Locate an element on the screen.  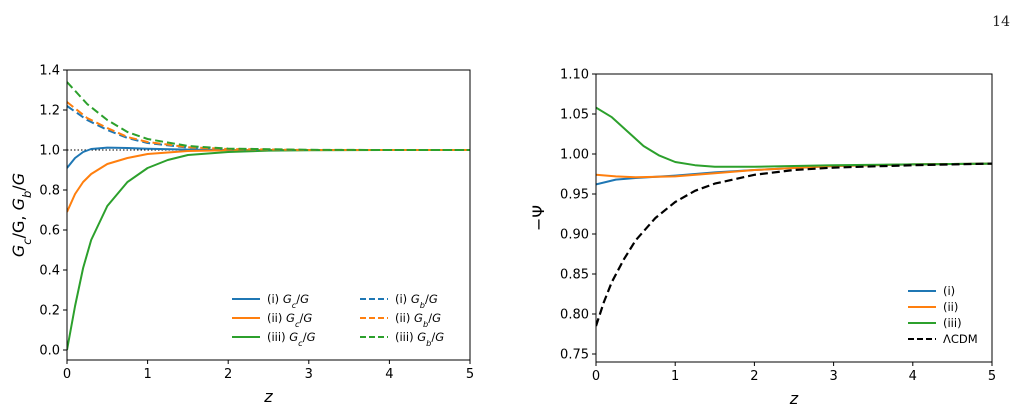
y-axis-label: −Ψ is located at coordinates (538, 218).